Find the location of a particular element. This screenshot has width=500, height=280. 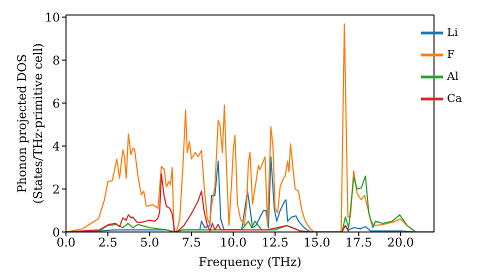

legend-label: Ca is located at coordinates (454, 98).